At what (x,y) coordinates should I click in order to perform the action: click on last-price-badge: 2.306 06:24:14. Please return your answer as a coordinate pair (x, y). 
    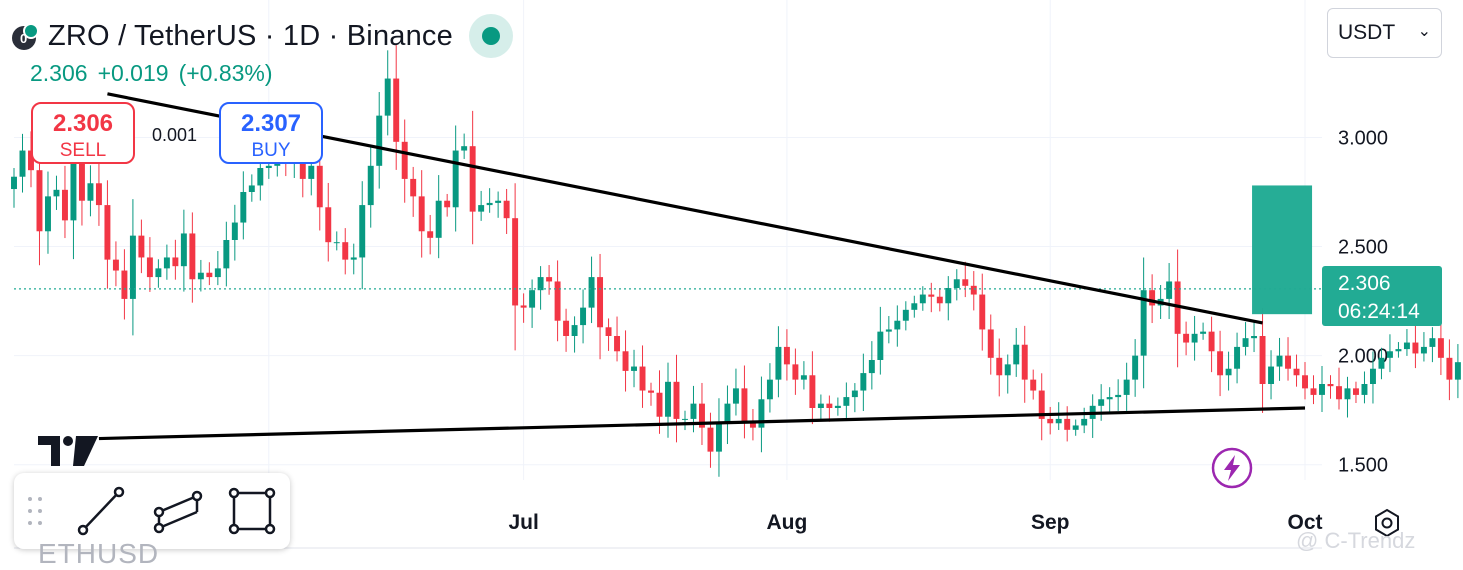
    Looking at the image, I should click on (1382, 296).